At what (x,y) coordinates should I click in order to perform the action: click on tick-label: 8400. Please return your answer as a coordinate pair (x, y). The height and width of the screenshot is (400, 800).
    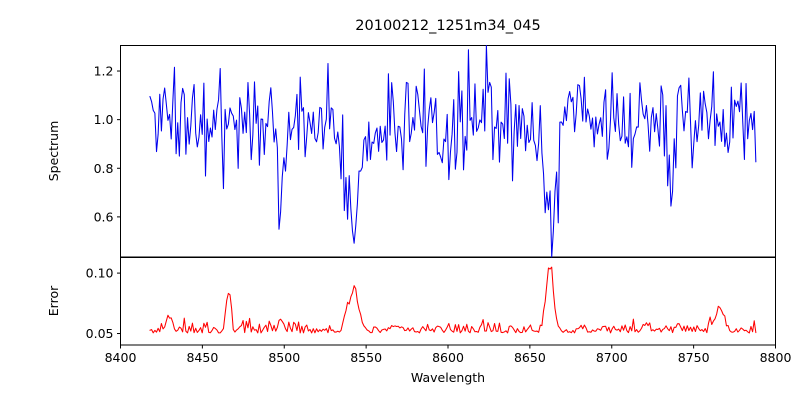
    Looking at the image, I should click on (121, 357).